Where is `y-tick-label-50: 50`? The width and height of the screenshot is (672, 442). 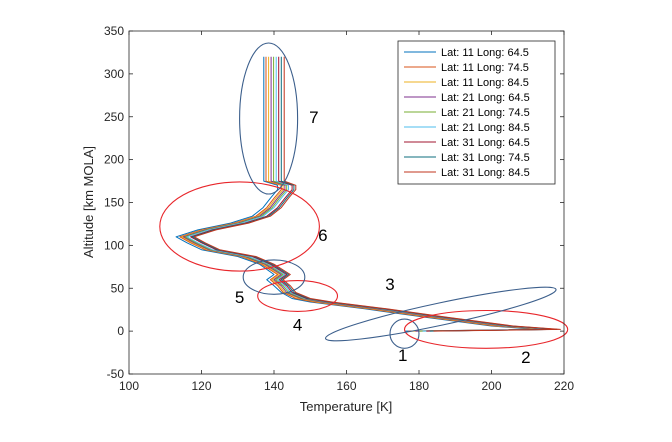
y-tick-label-50: 50 is located at coordinates (118, 288).